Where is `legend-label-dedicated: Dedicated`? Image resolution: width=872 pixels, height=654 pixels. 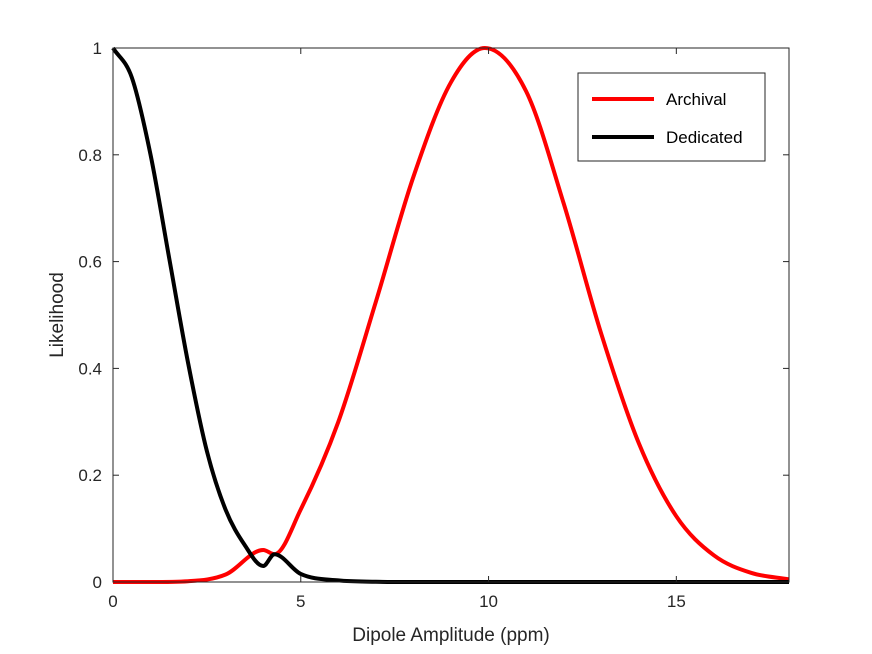 legend-label-dedicated: Dedicated is located at coordinates (704, 137).